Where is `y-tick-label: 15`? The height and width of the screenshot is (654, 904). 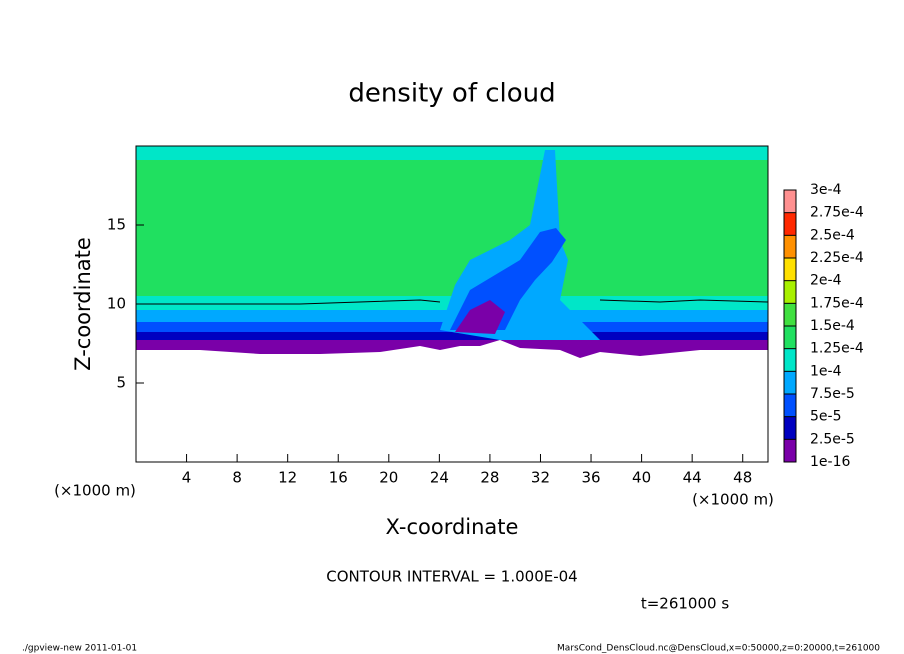
y-tick-label: 15 is located at coordinates (116, 225).